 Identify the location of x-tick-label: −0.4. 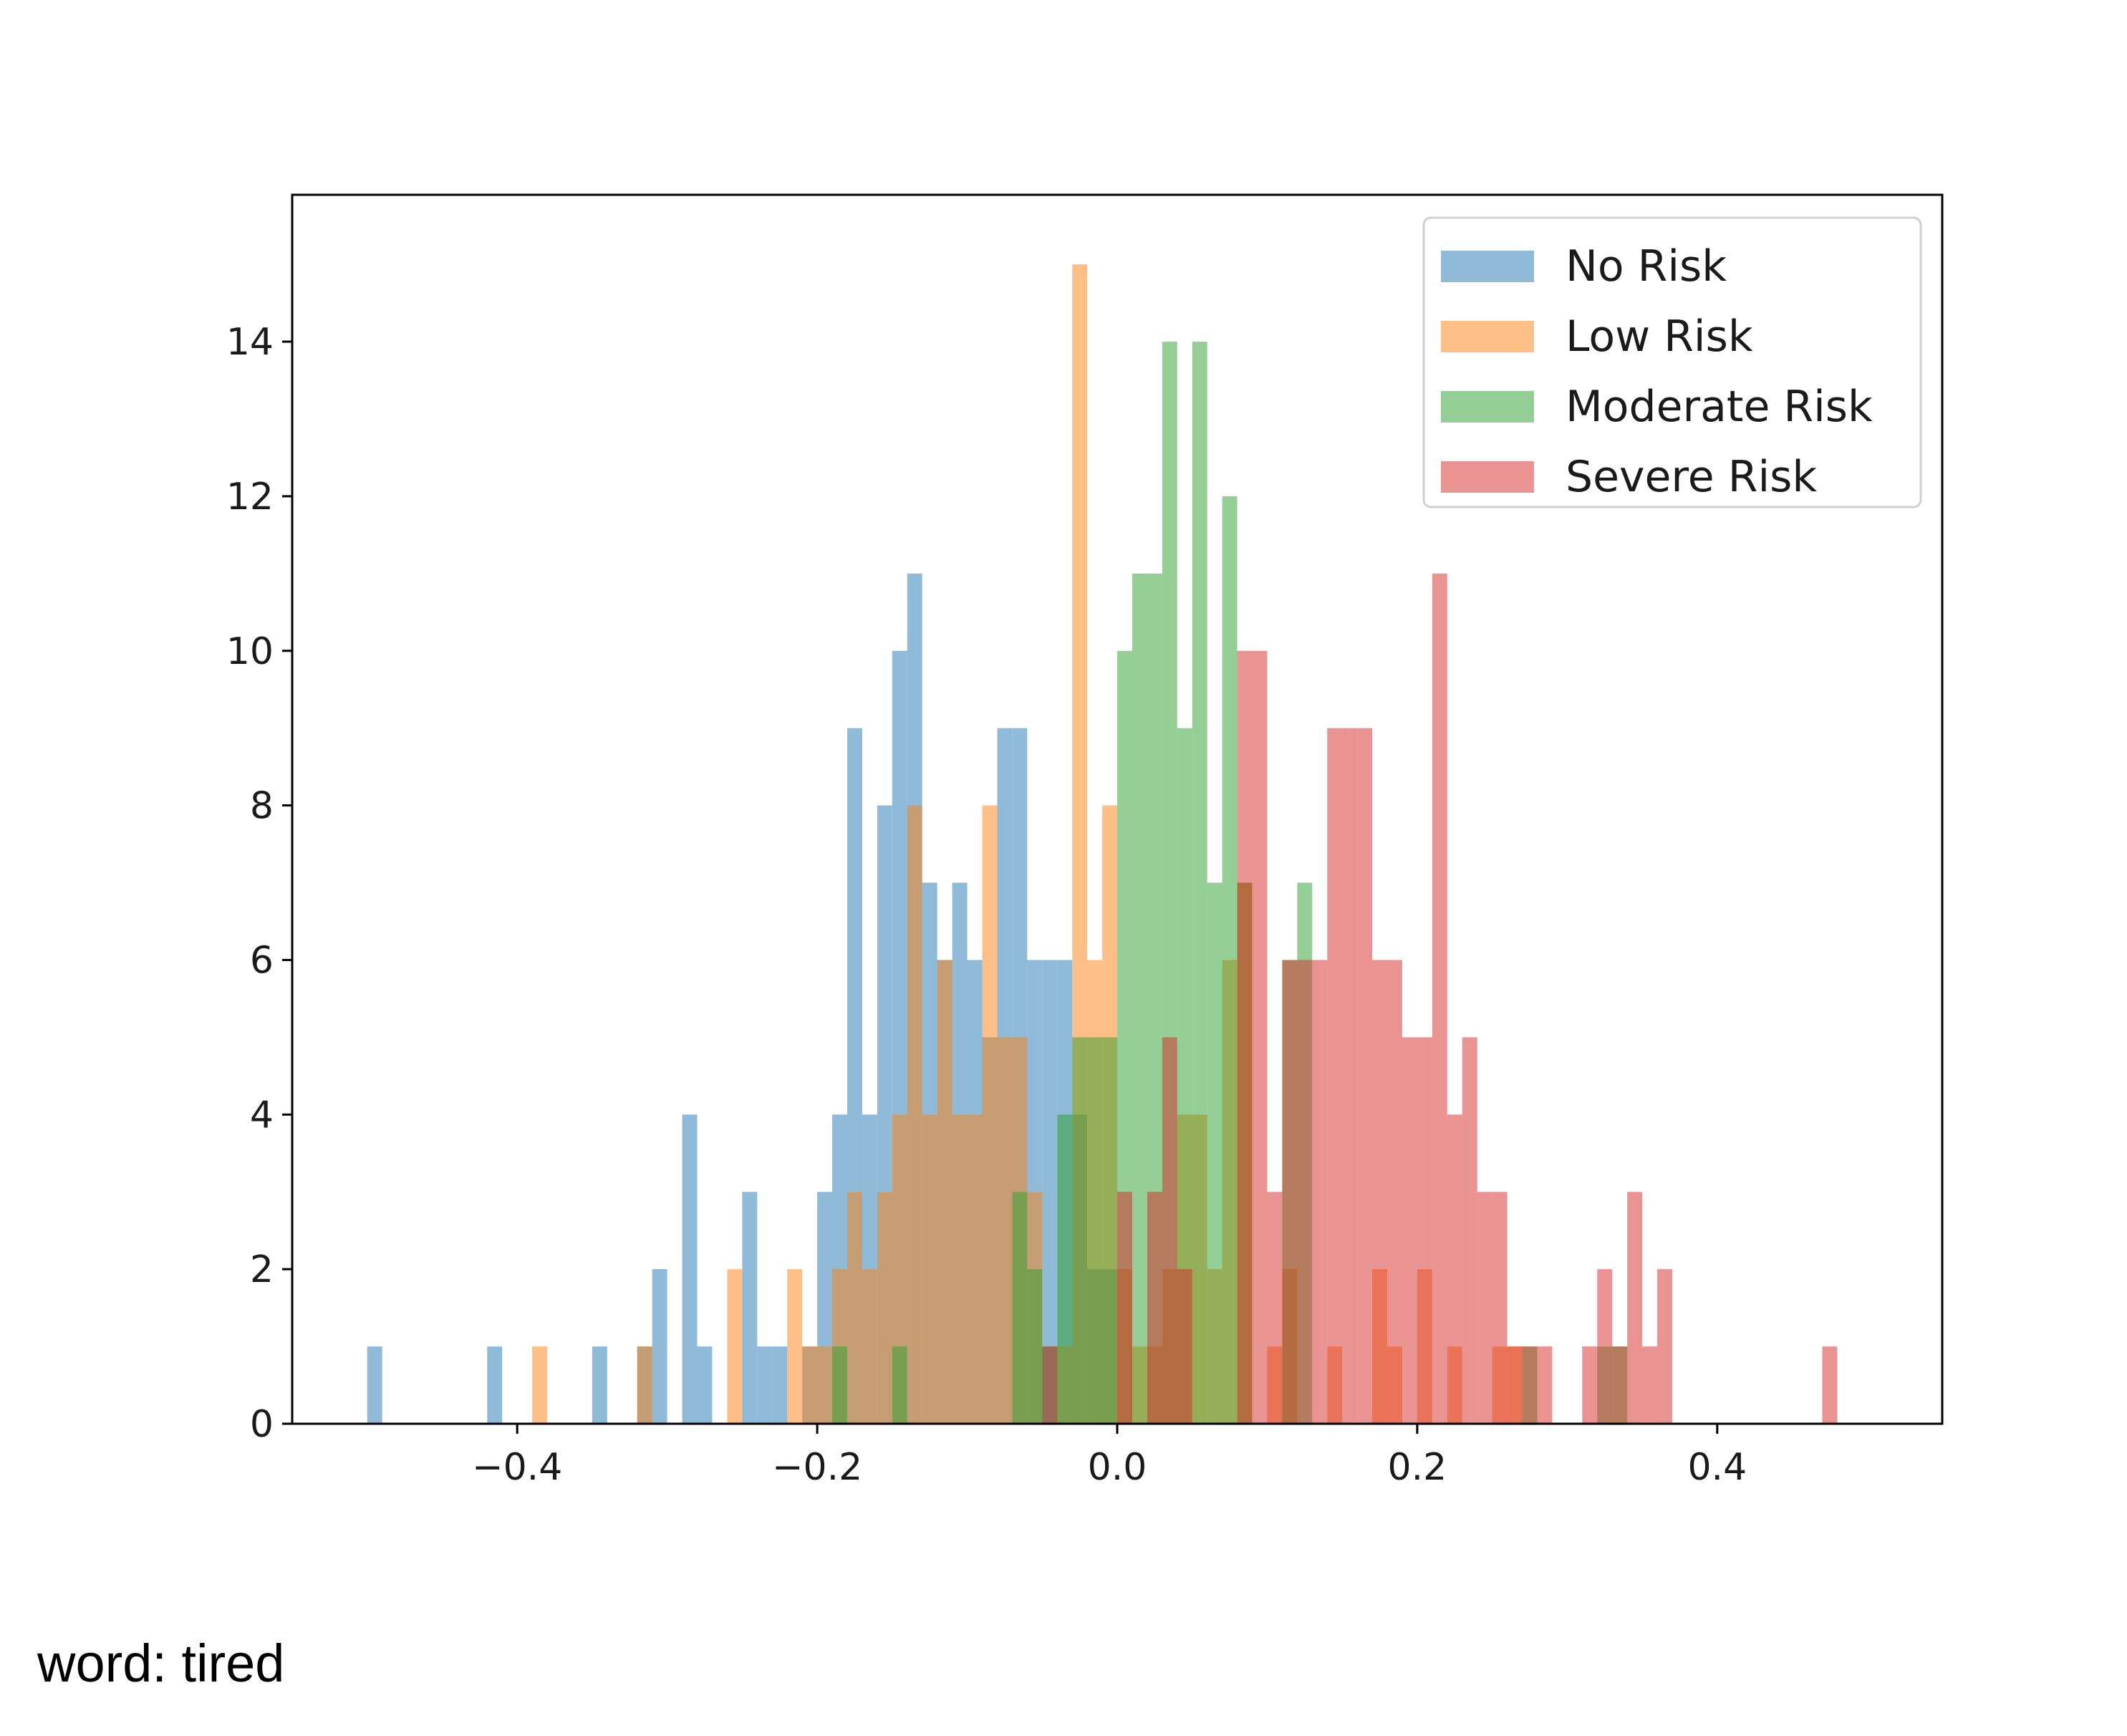
(517, 1467).